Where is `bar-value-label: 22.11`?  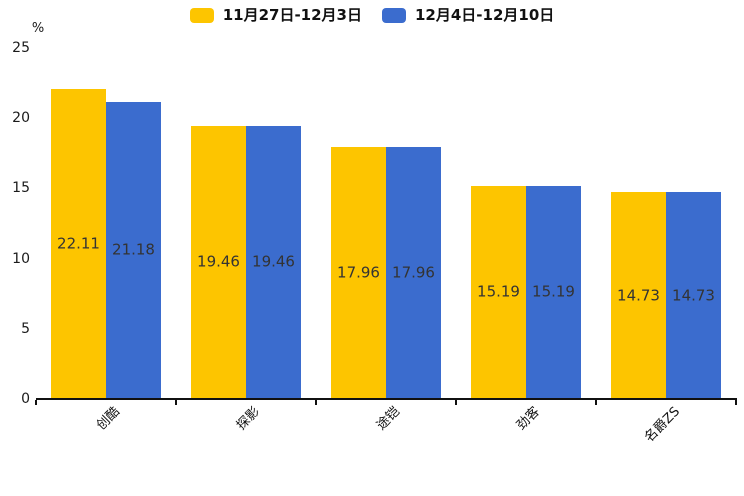 bar-value-label: 22.11 is located at coordinates (78, 243).